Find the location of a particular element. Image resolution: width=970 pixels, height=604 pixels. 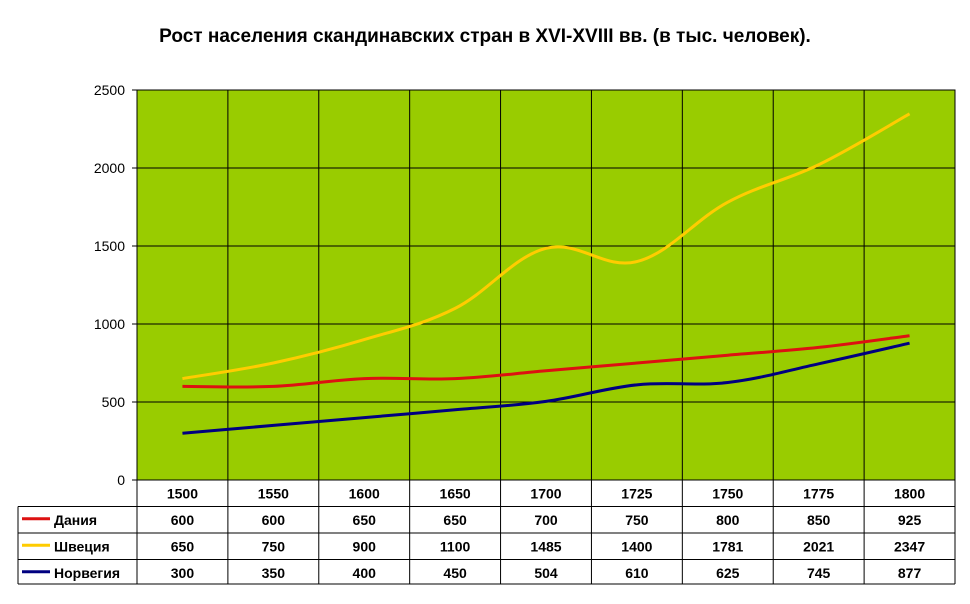

data-label: 400 is located at coordinates (365, 573).